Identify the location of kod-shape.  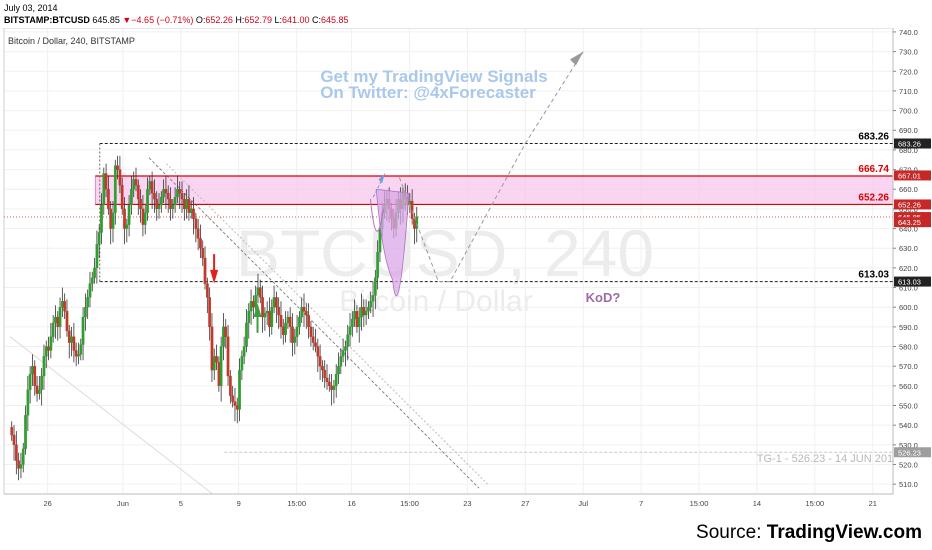
(392, 242).